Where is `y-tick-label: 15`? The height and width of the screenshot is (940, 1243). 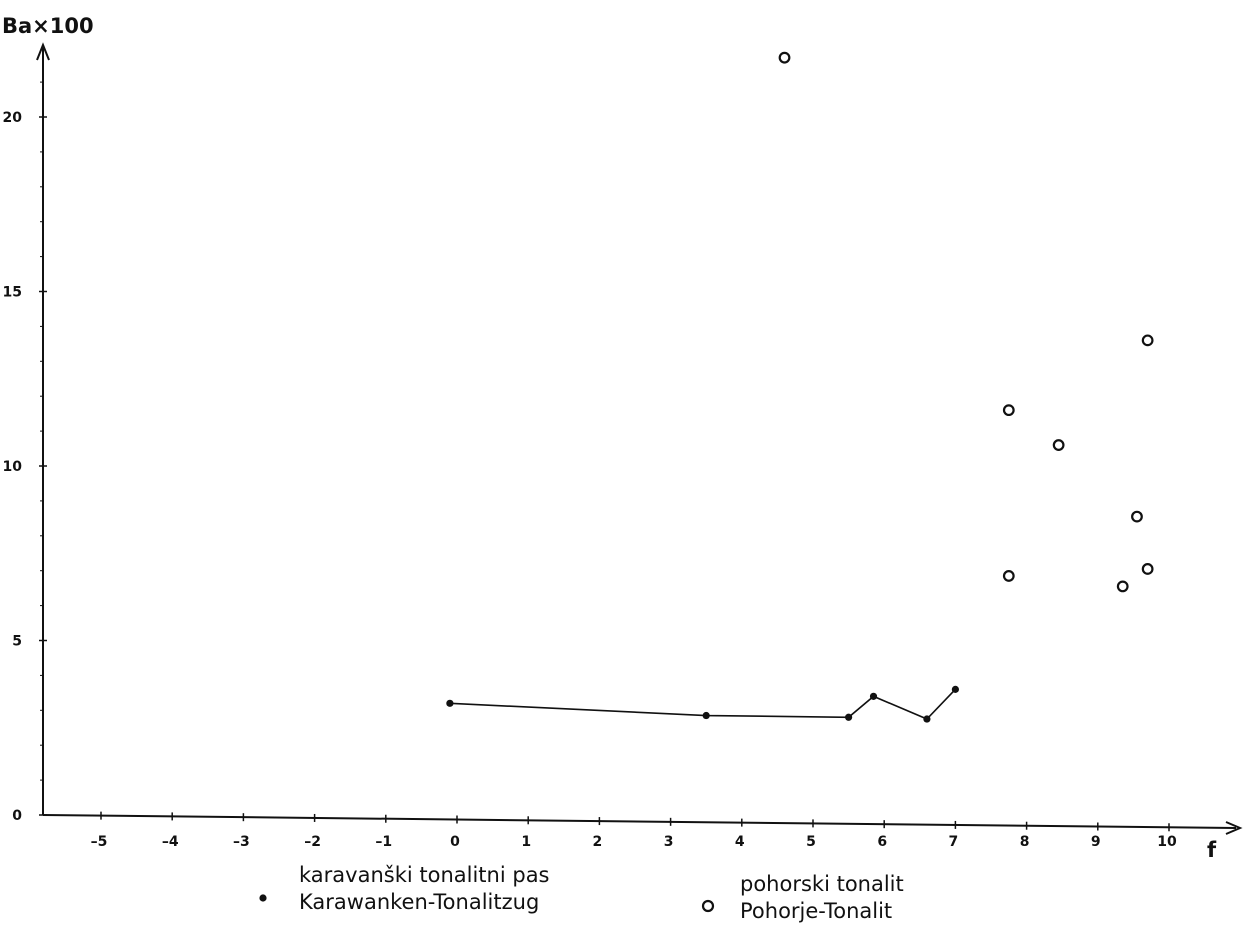
y-tick-label: 15 is located at coordinates (12, 293).